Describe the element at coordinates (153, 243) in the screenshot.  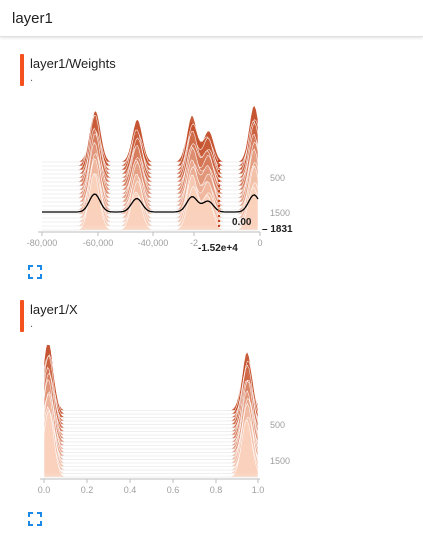
I see `x-tick-label: -40,000` at that location.